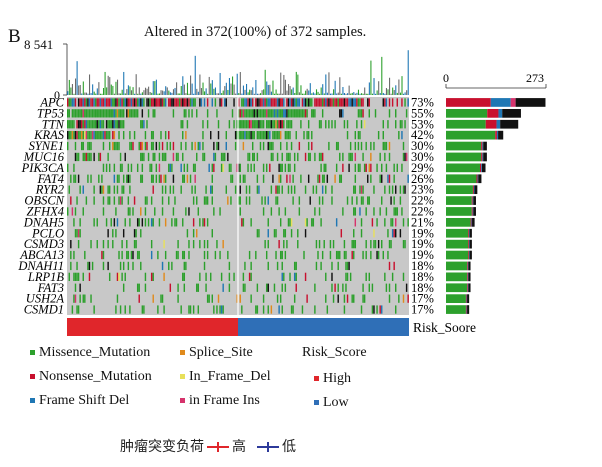 This screenshot has height=467, width=602. I want to click on legend-swatch, so click(316, 403).